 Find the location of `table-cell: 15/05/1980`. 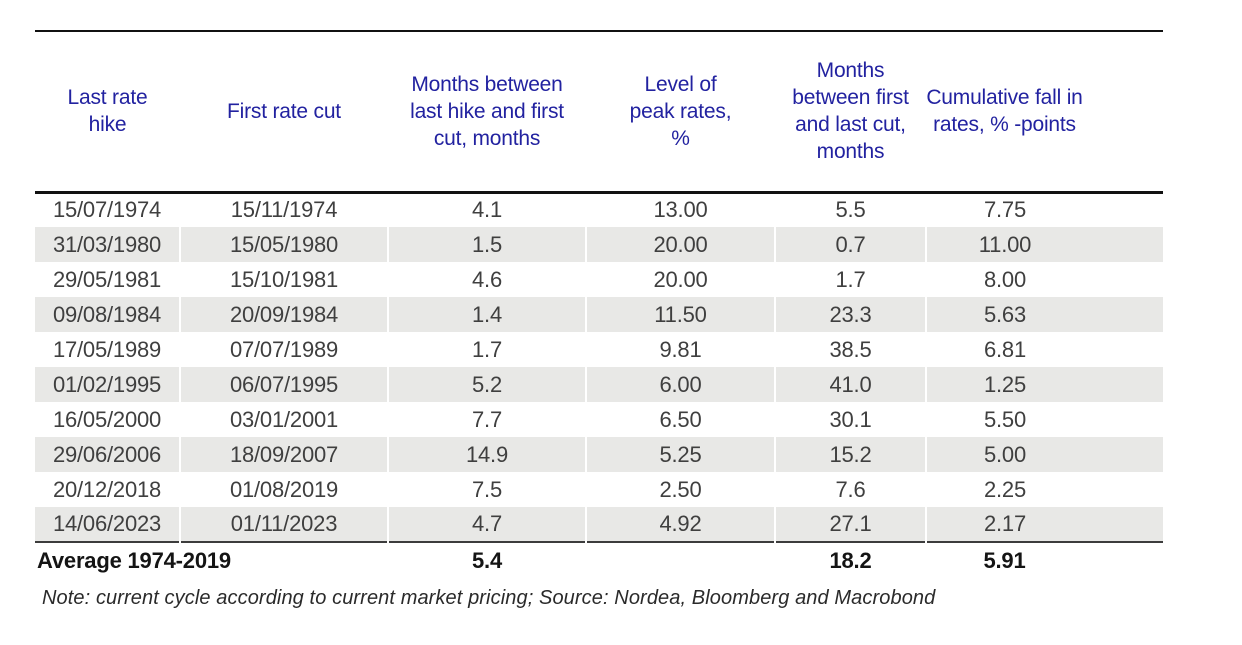

table-cell: 15/05/1980 is located at coordinates (283, 244).